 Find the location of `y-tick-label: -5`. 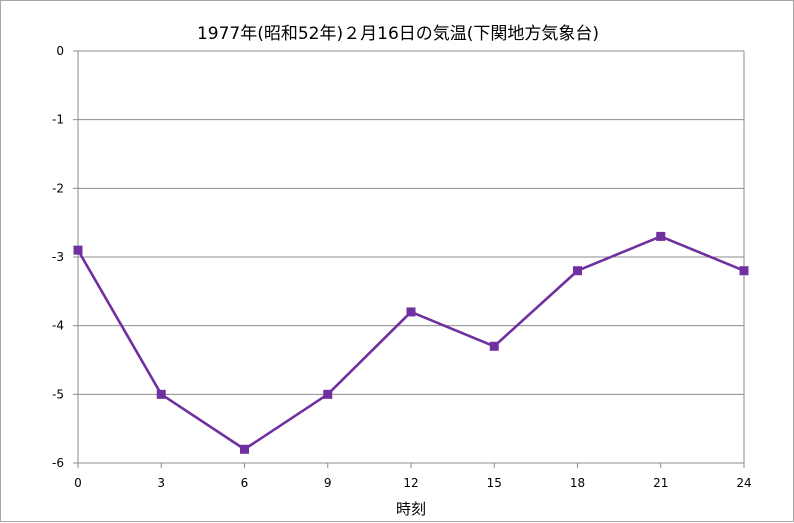

y-tick-label: -5 is located at coordinates (58, 394).